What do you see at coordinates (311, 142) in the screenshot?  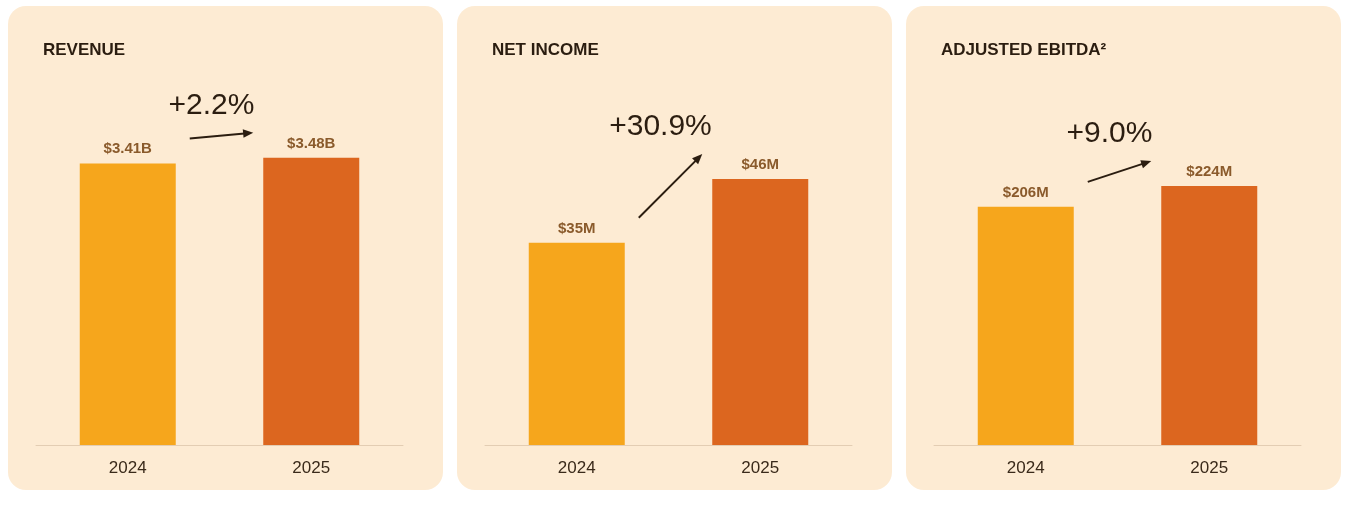 I see `data-label: $3.48B` at bounding box center [311, 142].